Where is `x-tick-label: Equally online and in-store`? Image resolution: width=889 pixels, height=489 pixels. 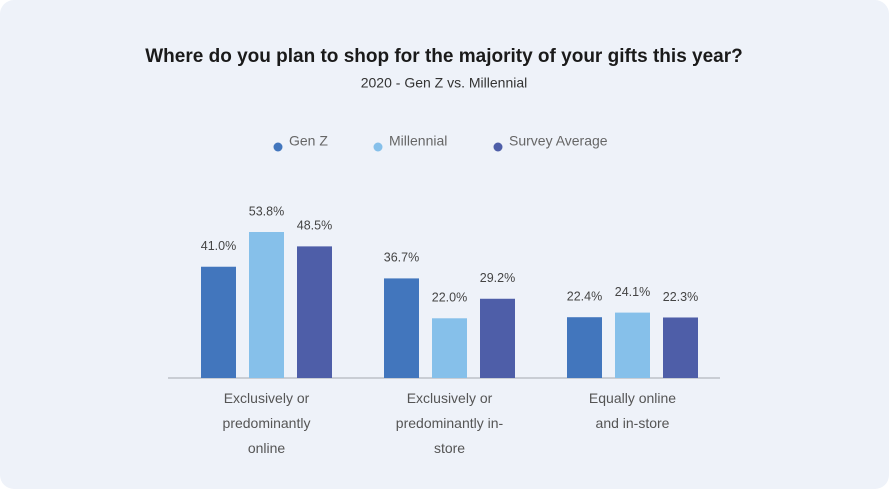 x-tick-label: Equally online and in-store is located at coordinates (632, 410).